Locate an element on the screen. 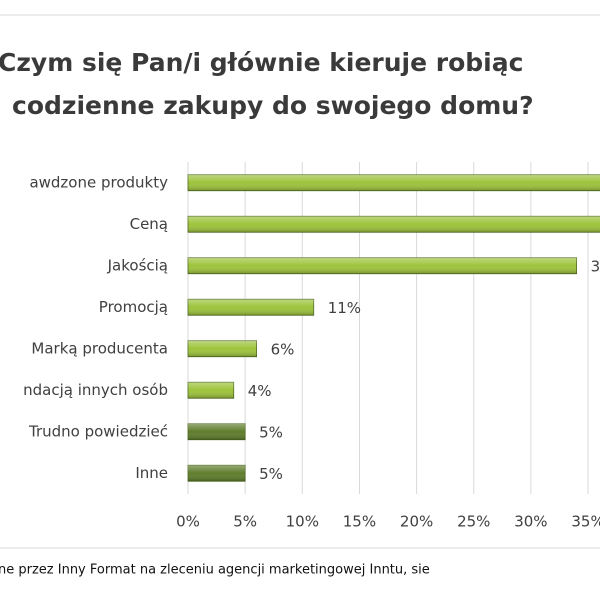  x-tick-label: 15% is located at coordinates (359, 522).